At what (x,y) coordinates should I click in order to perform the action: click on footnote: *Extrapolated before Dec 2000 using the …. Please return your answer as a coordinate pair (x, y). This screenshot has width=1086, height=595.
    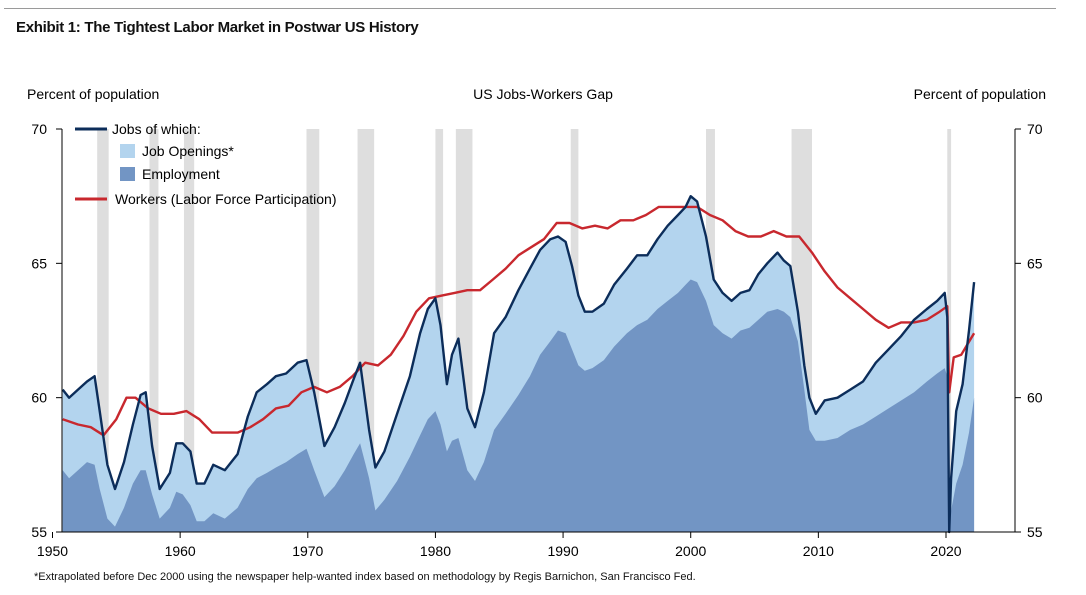
    Looking at the image, I should click on (365, 577).